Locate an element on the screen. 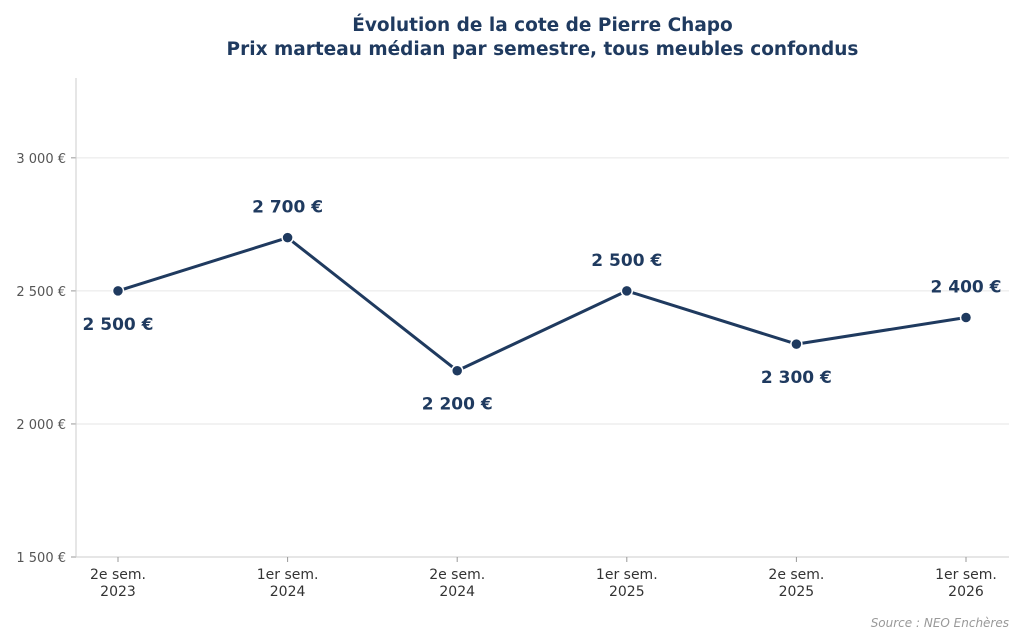  y-tick-label: 1 500 € is located at coordinates (41, 558).